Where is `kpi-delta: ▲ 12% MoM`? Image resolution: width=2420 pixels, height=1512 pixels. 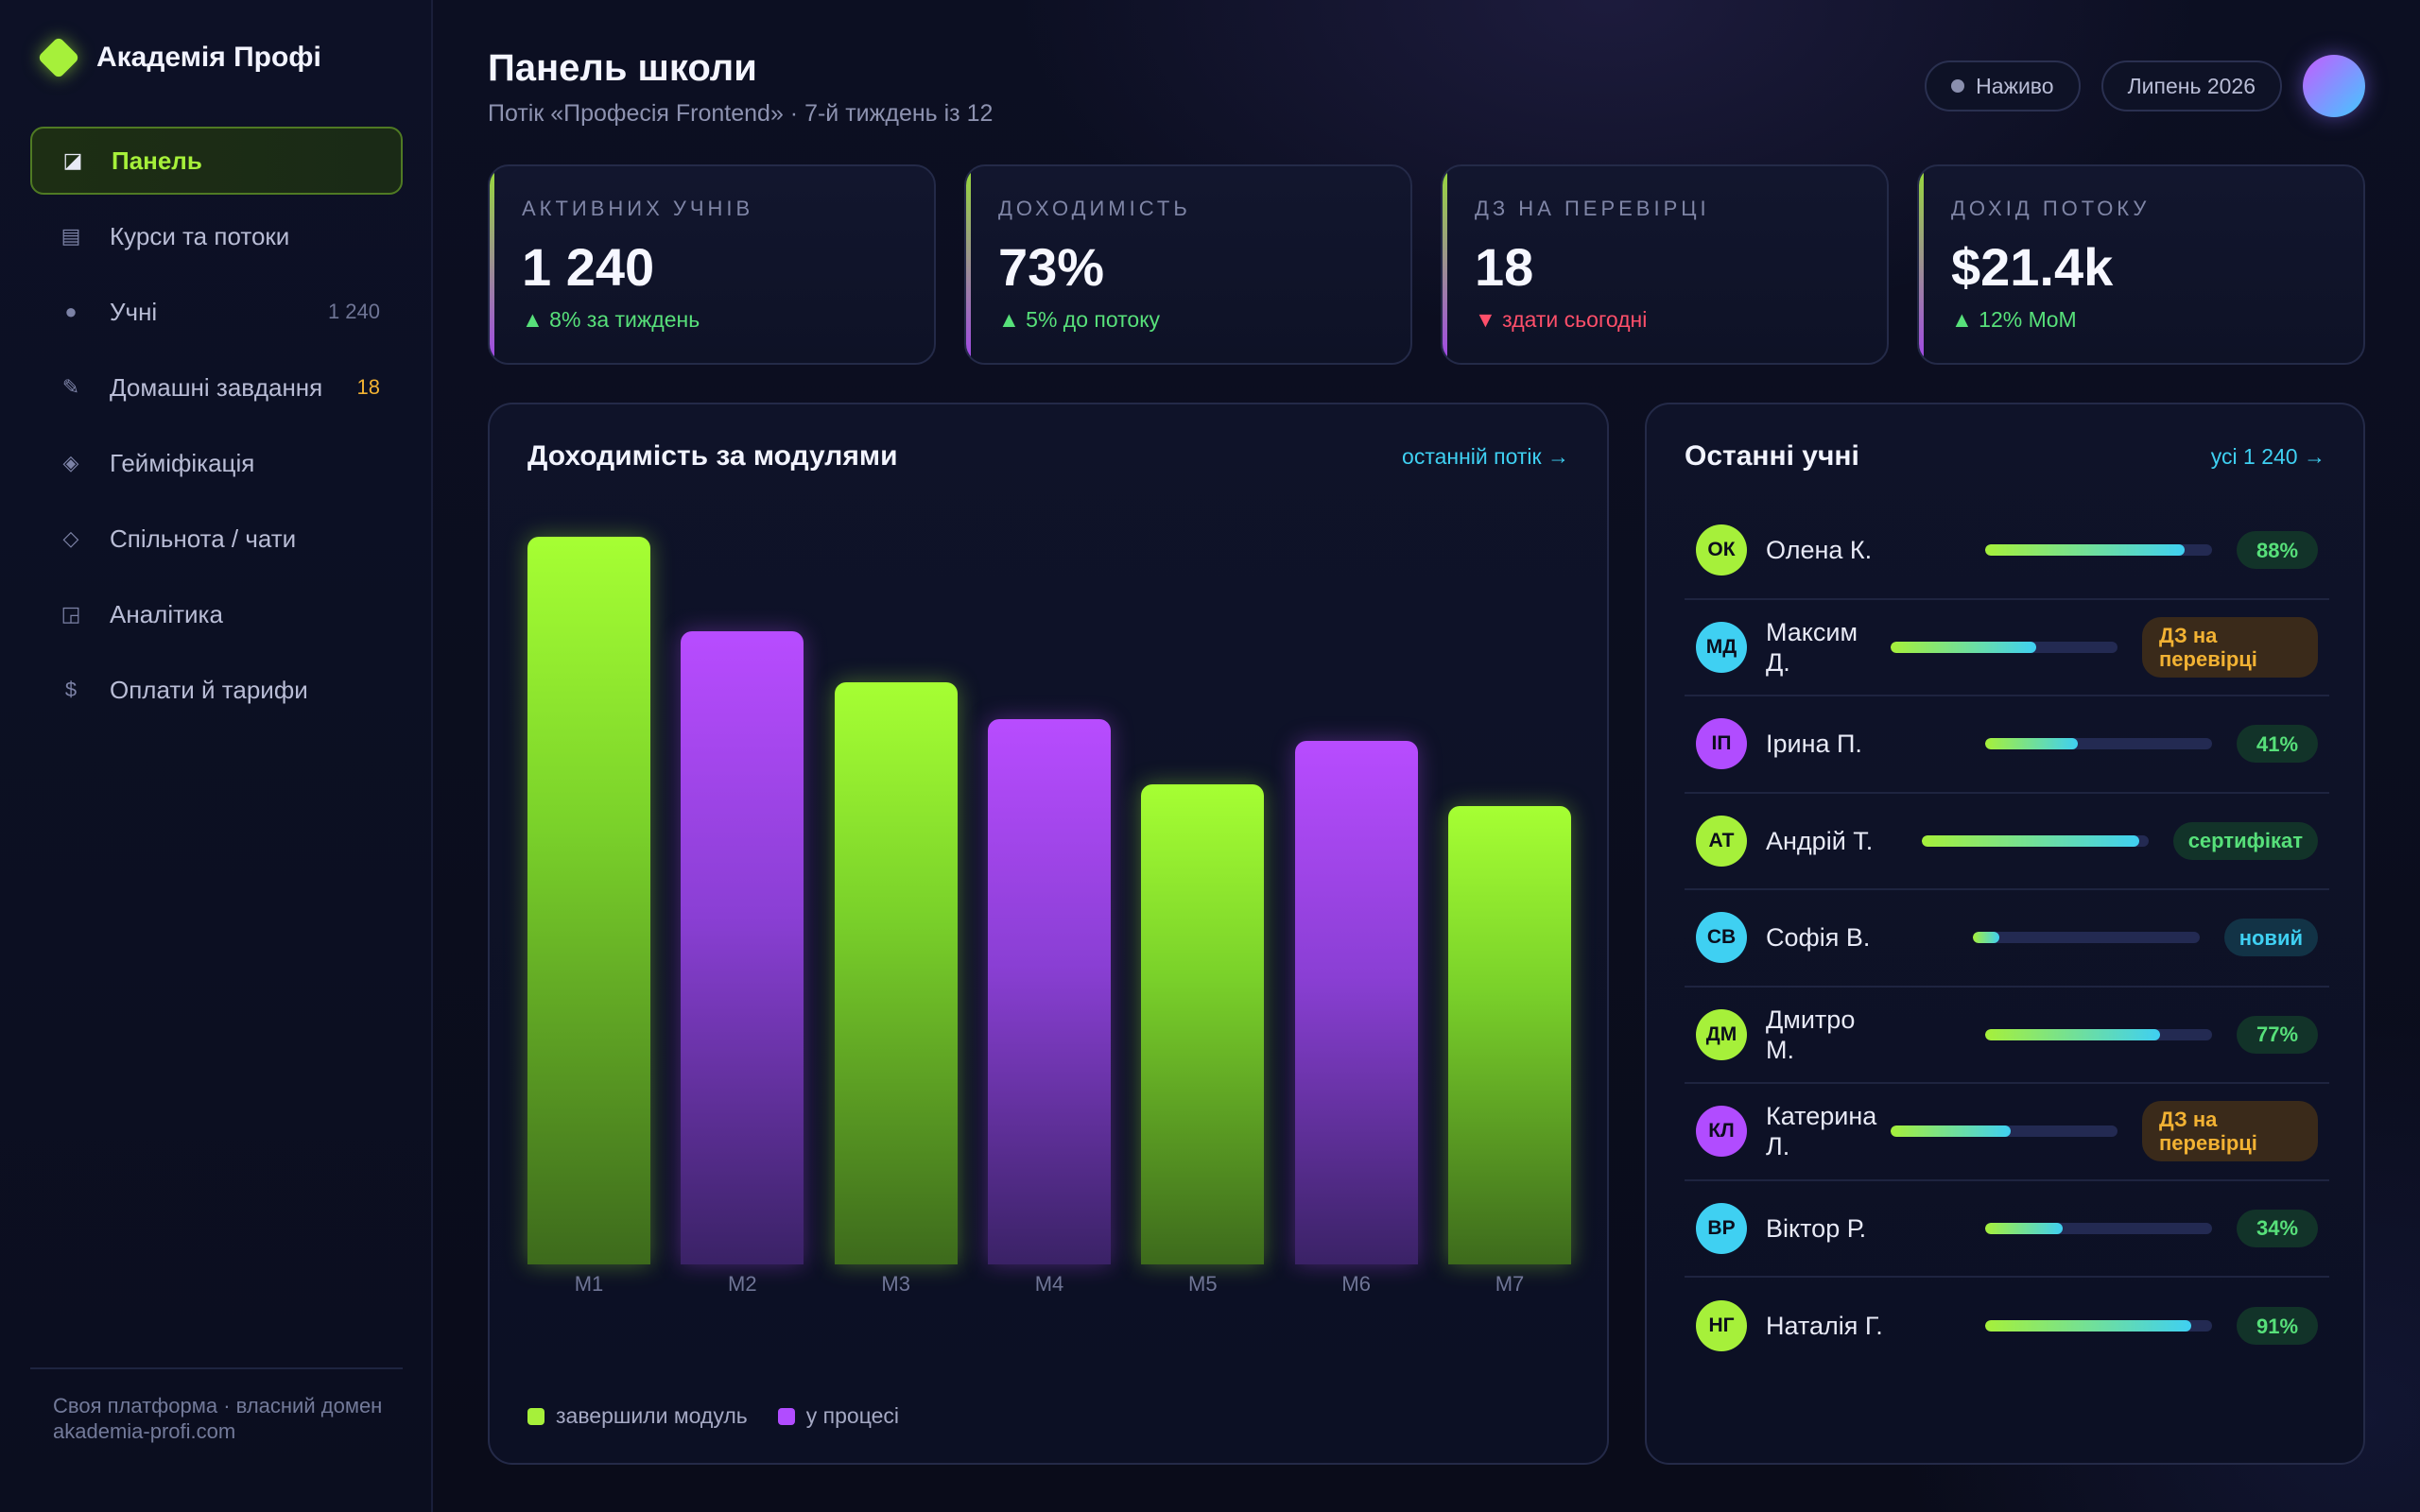
kpi-delta: ▲ 12% MoM is located at coordinates (2014, 319).